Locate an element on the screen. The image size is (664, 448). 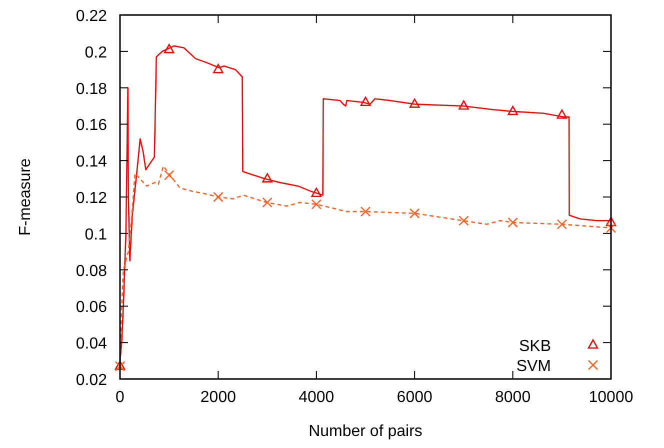
y-tick-label: 0.1 is located at coordinates (96, 235).